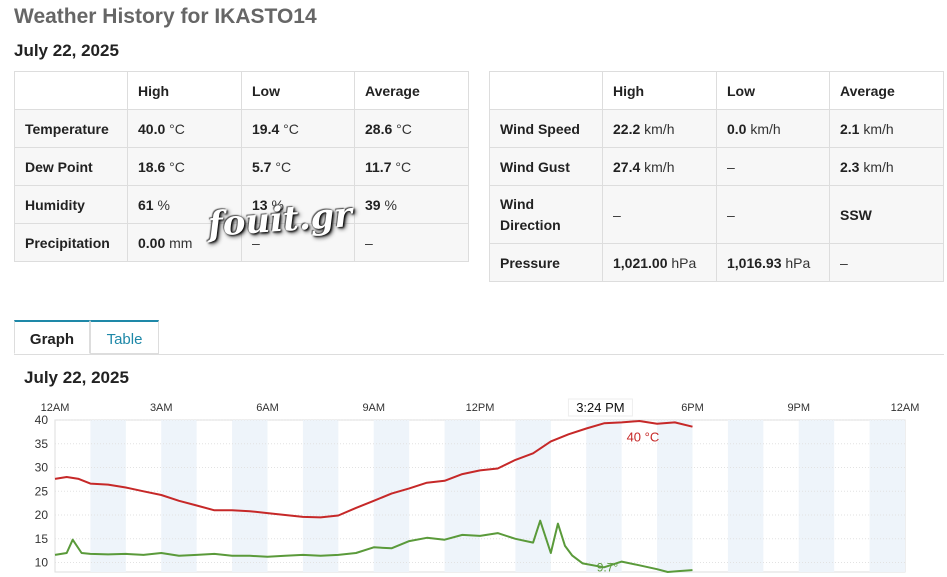  What do you see at coordinates (71, 204) in the screenshot?
I see `row-label-humidity: Humidity` at bounding box center [71, 204].